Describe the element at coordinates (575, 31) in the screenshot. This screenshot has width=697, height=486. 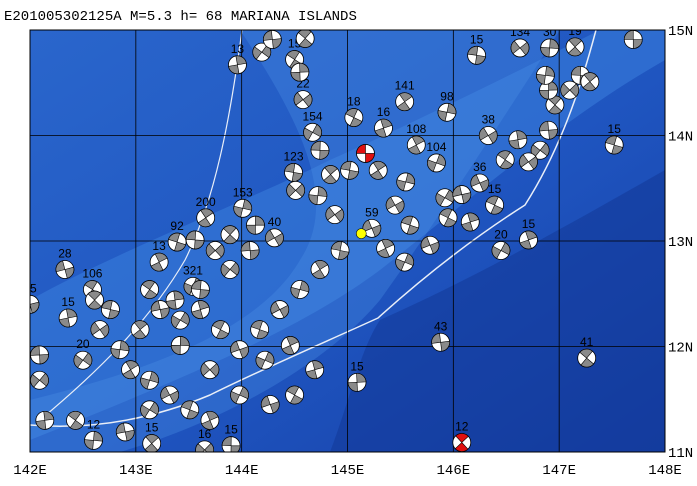
I see `depth-label: 19` at that location.